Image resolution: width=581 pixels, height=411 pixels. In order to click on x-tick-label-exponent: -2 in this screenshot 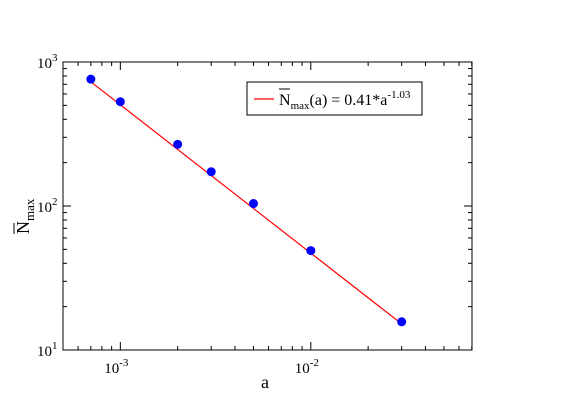, I will do `click(314, 363)`.